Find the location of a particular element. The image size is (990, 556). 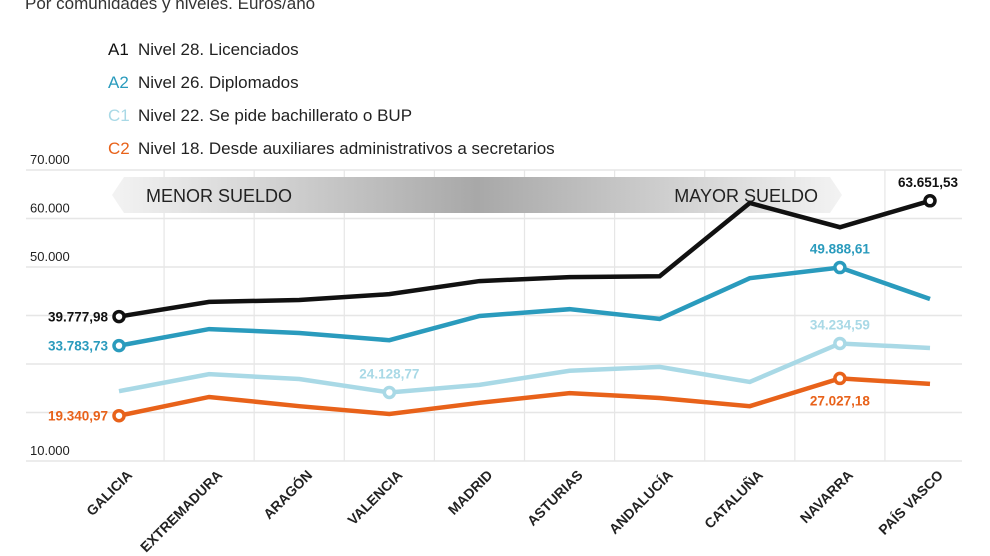

x-tick-label: VALENCIA is located at coordinates (374, 497).